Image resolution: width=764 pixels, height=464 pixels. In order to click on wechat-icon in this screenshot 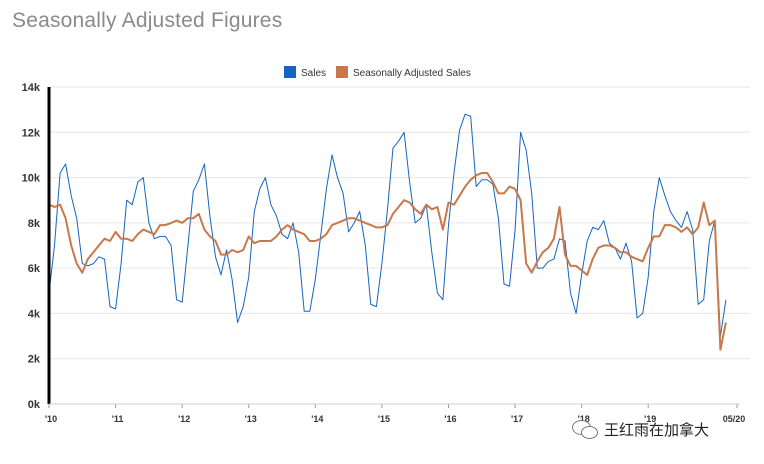, I will do `click(585, 429)`.